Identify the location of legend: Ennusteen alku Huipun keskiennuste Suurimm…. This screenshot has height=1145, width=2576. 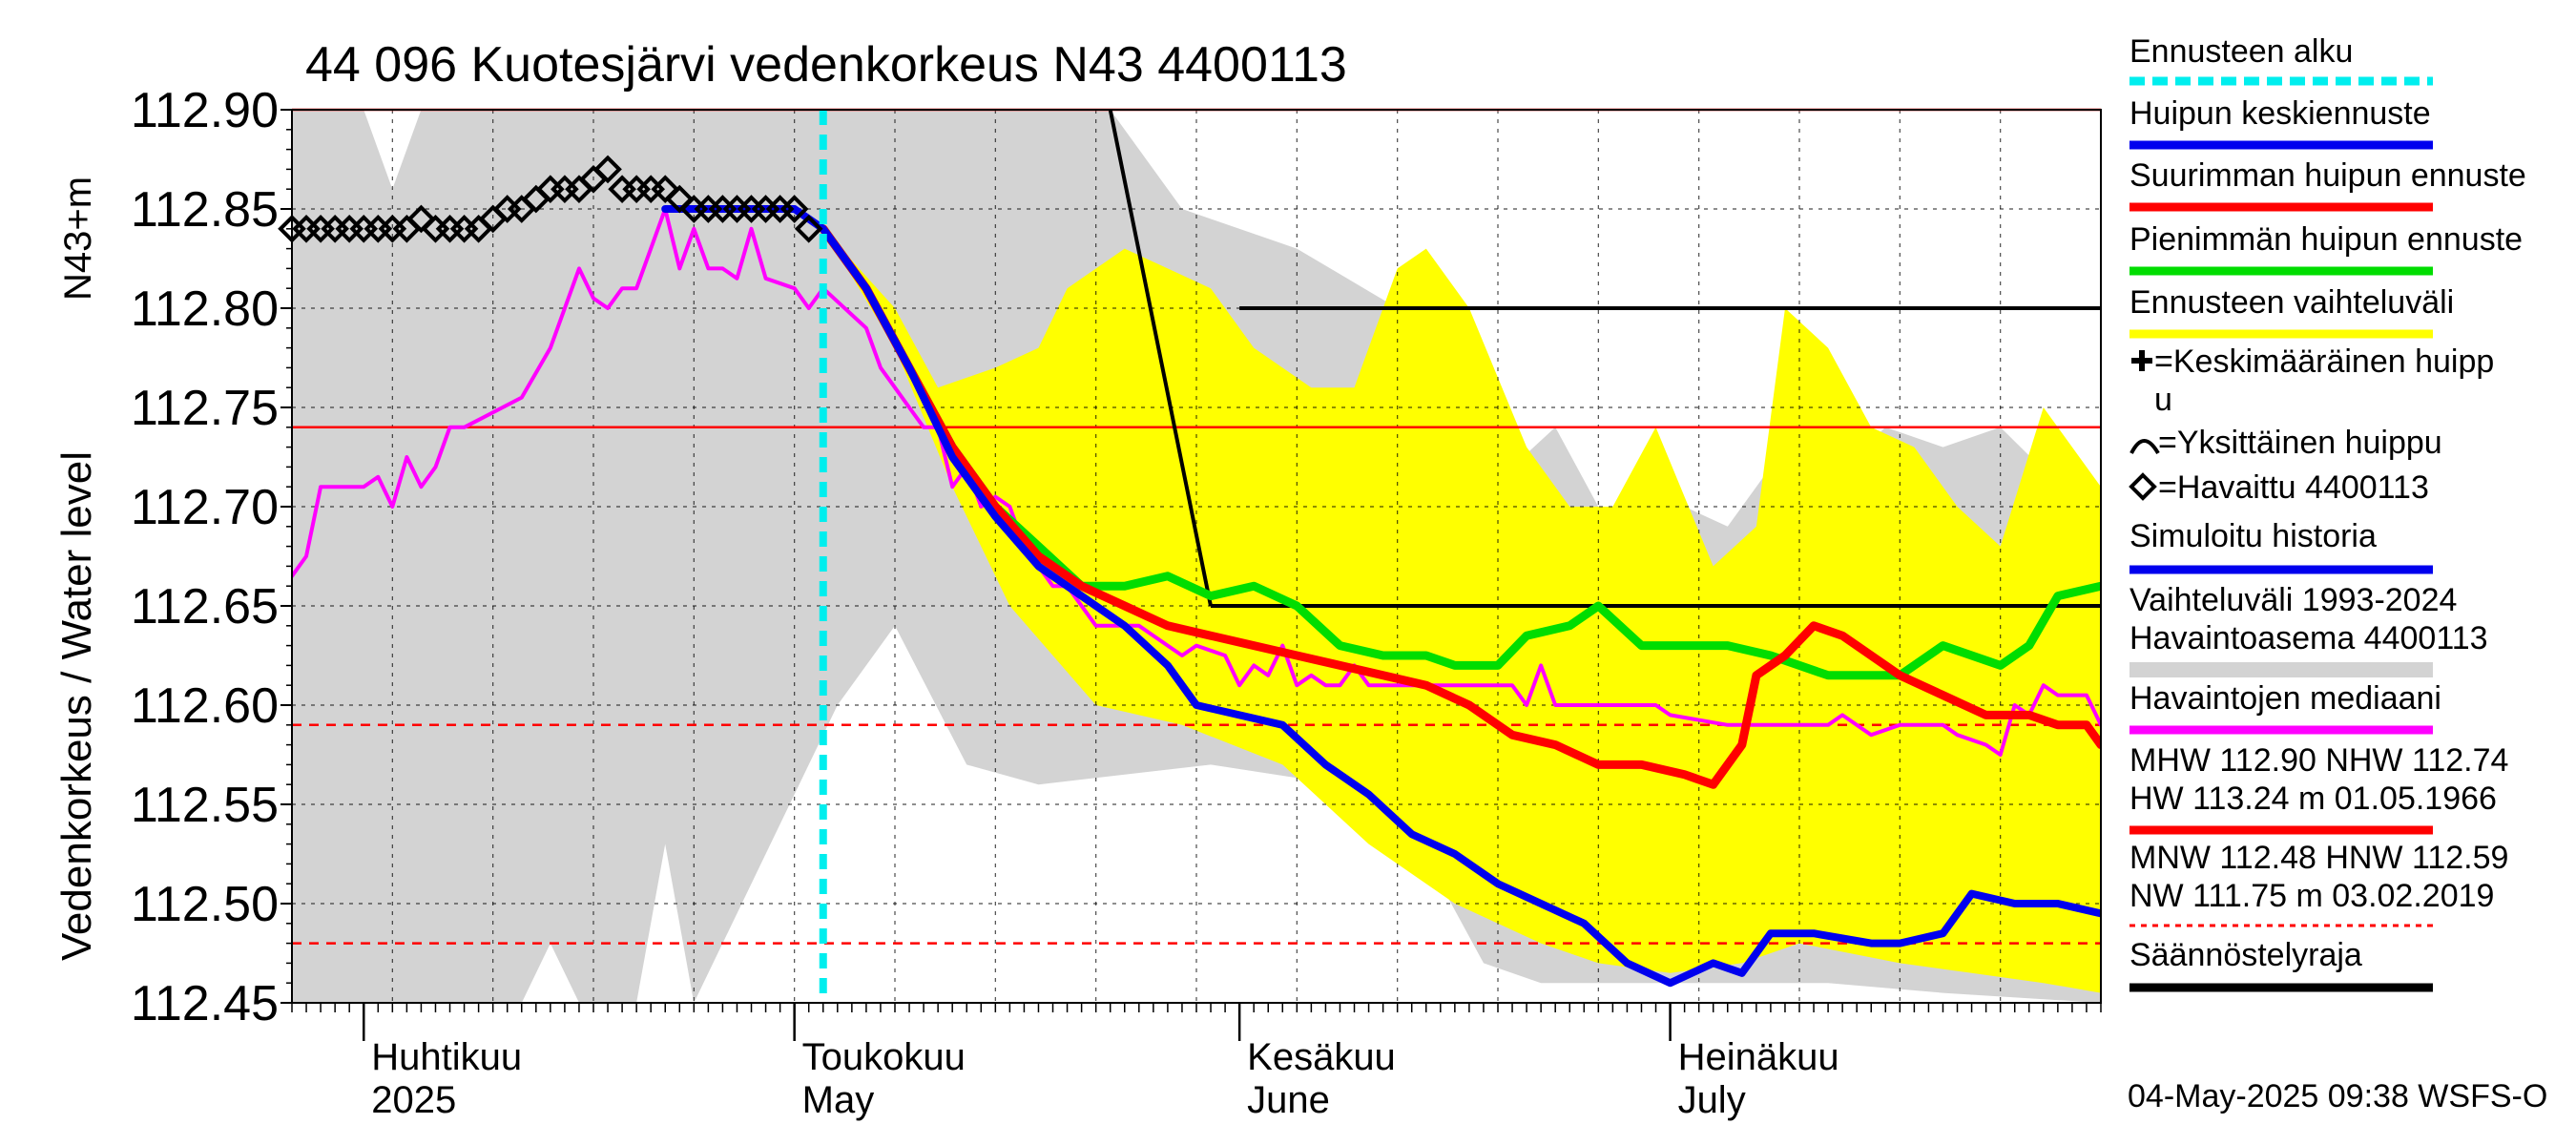
(2327, 512).